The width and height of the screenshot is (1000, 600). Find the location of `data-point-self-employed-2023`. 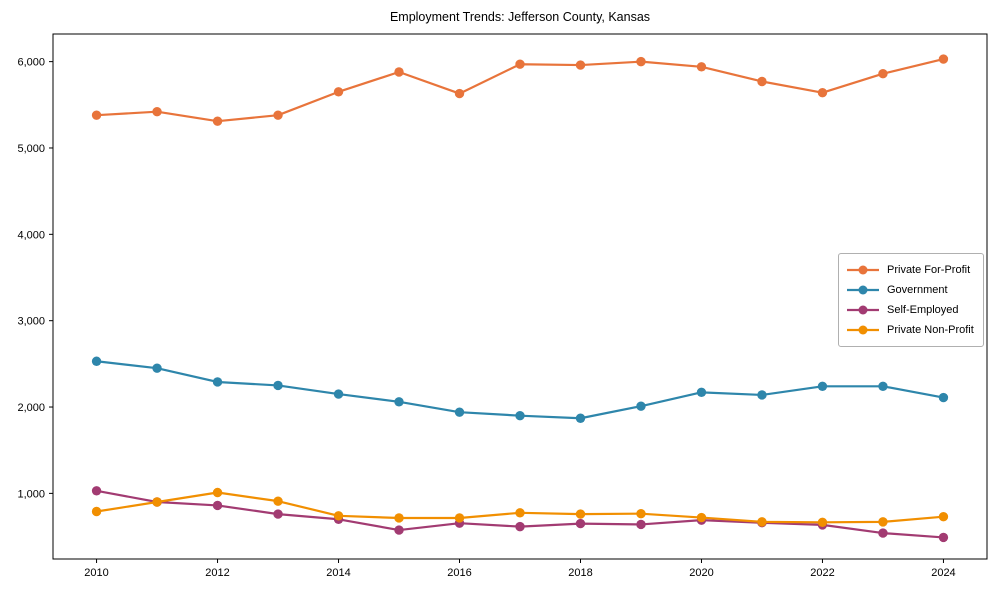

data-point-self-employed-2023 is located at coordinates (883, 533).